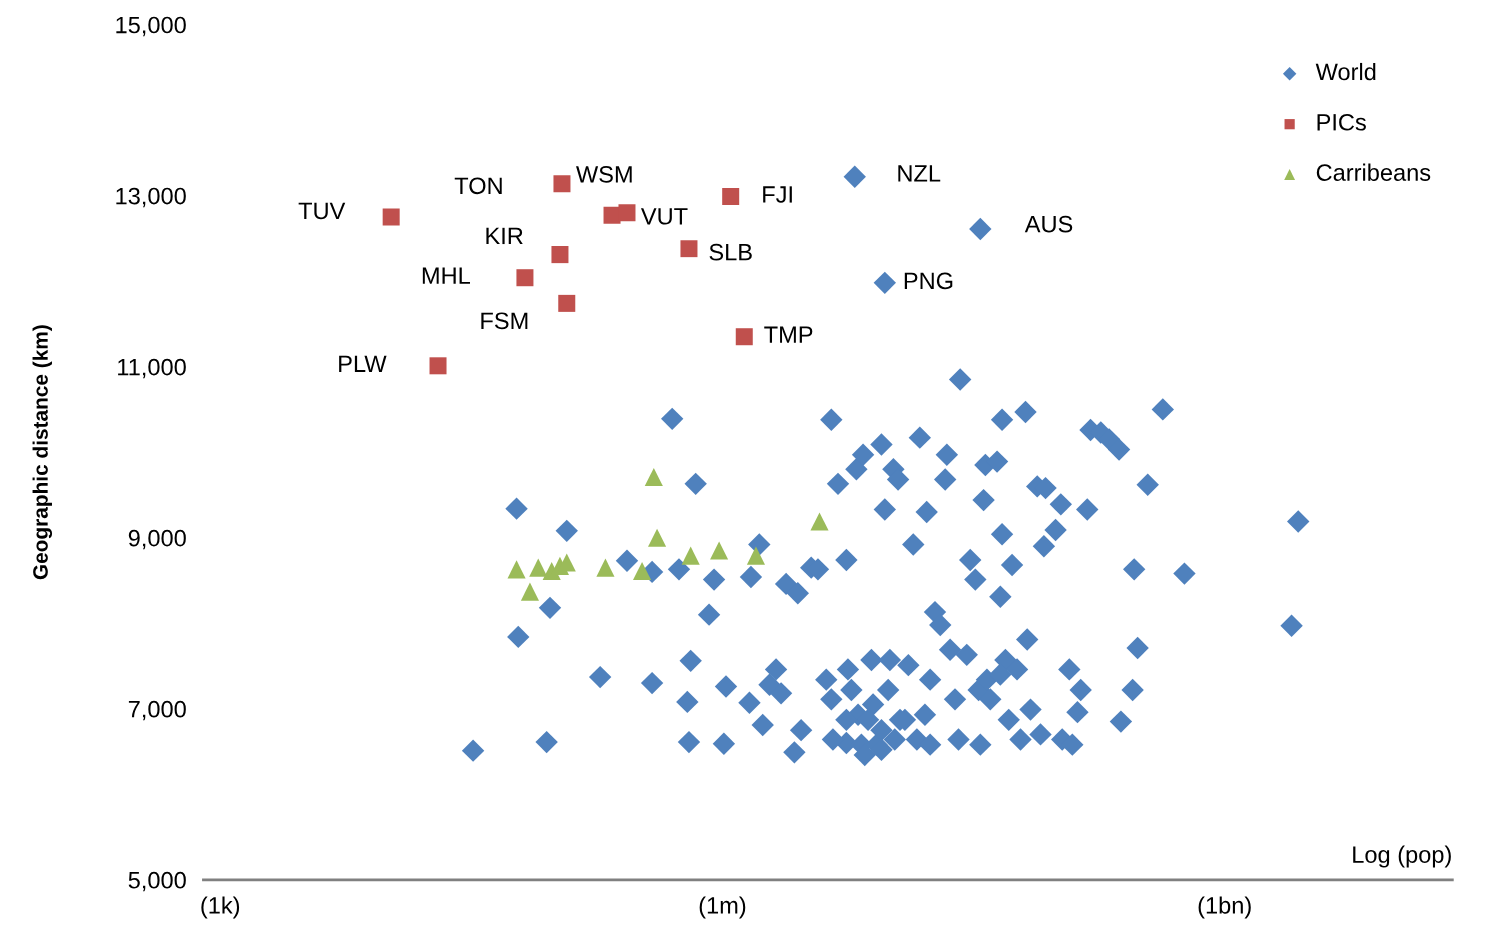  What do you see at coordinates (1345, 71) in the screenshot?
I see `legend-label: World` at bounding box center [1345, 71].